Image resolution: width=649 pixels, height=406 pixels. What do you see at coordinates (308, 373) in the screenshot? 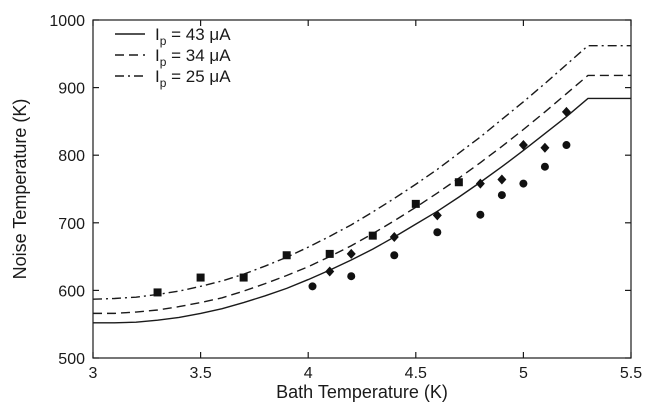
I see `x-tick-label: 4` at bounding box center [308, 373].